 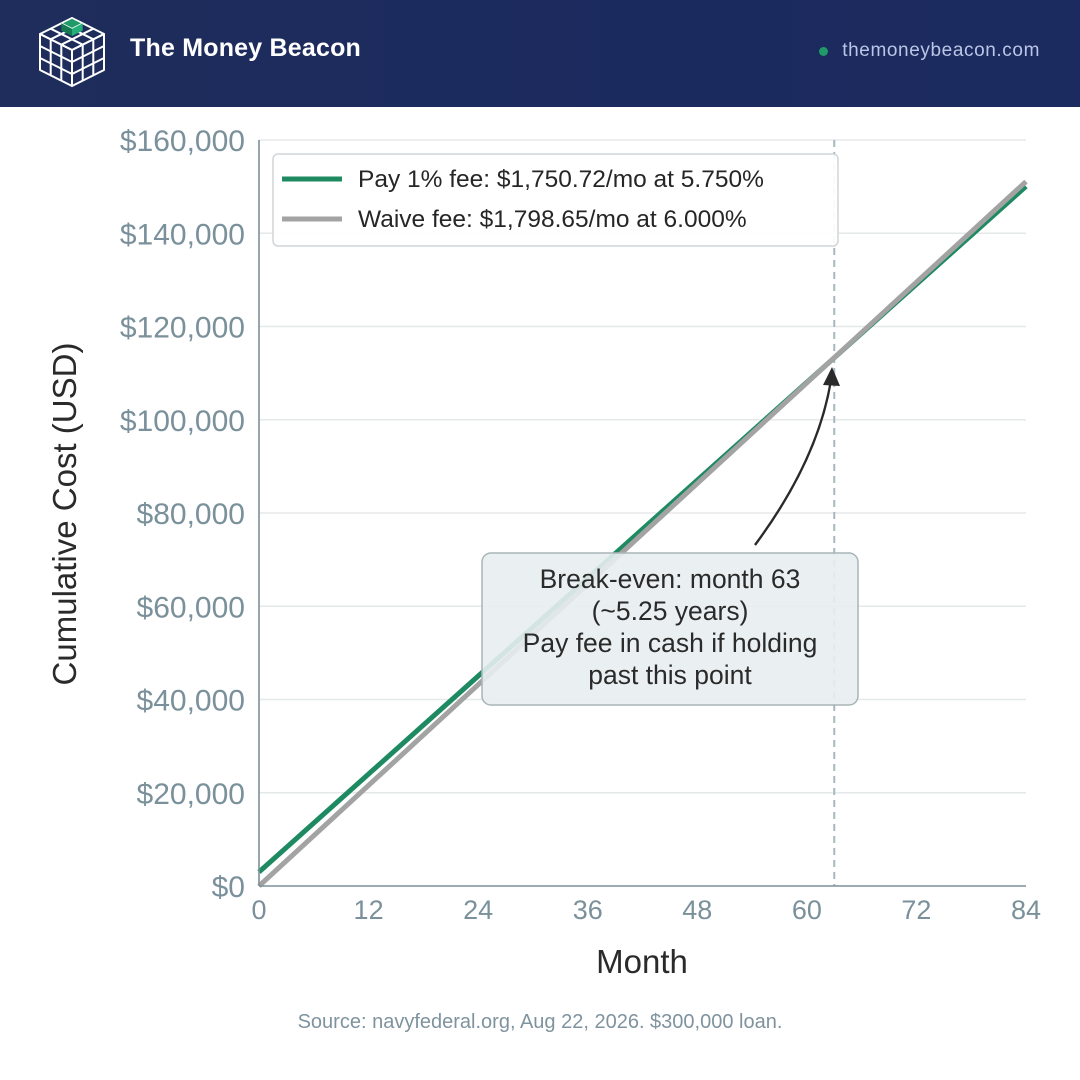 I want to click on y-tick-label: $60,000, so click(x=191, y=607).